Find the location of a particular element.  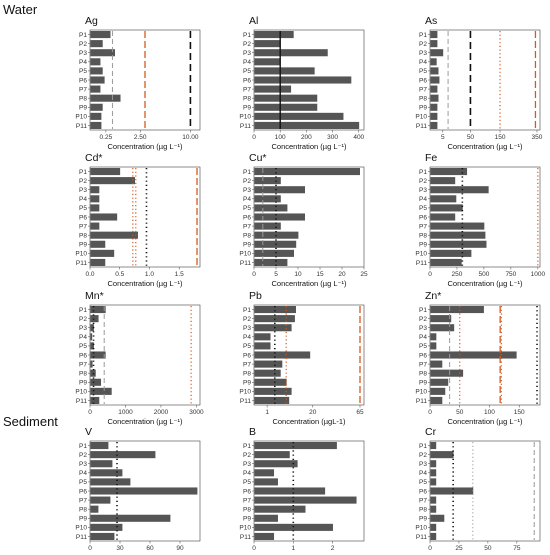

x-tick-label: 15 is located at coordinates (320, 274).